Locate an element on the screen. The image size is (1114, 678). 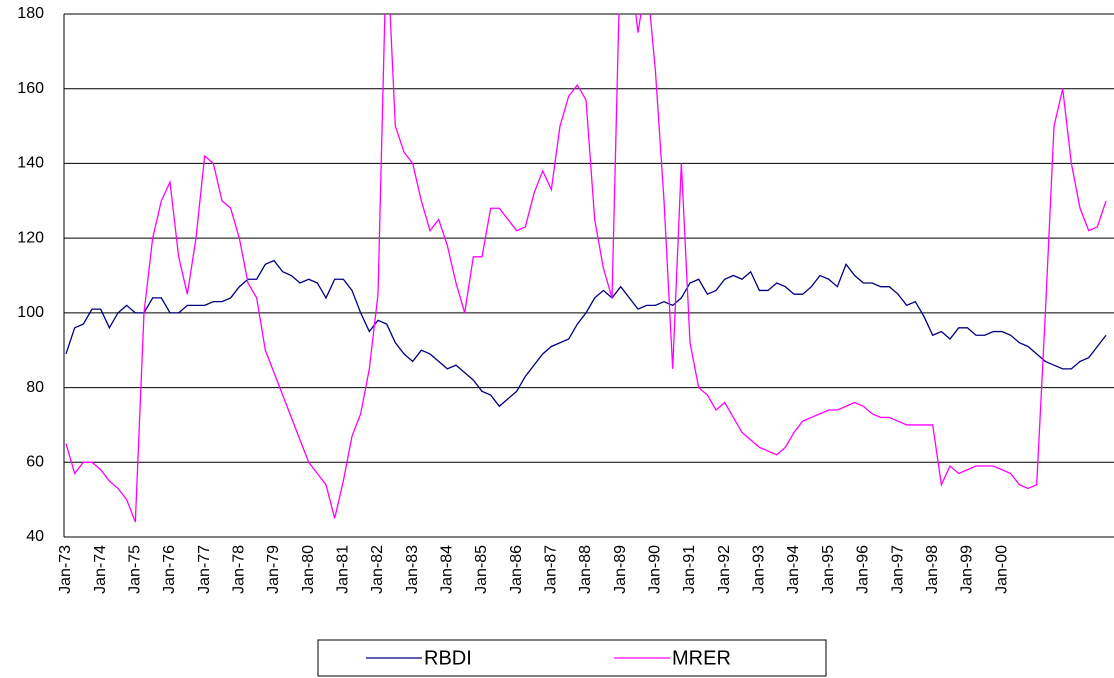
x-tick-label: Jan-75 is located at coordinates (135, 569).